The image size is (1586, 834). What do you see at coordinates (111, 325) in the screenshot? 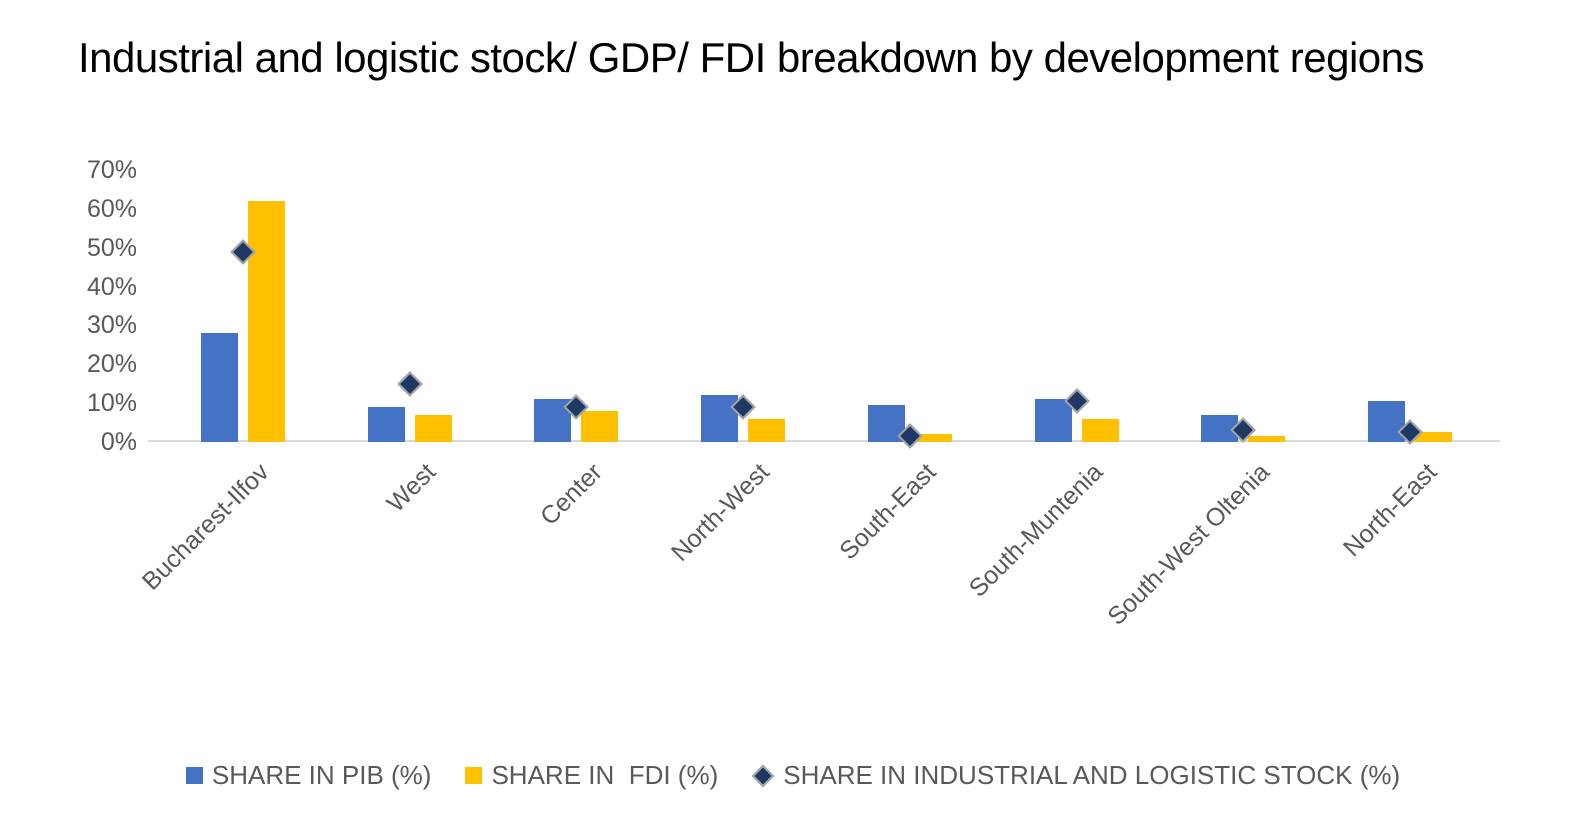
I see `y-axis-tick-label: 30%` at bounding box center [111, 325].